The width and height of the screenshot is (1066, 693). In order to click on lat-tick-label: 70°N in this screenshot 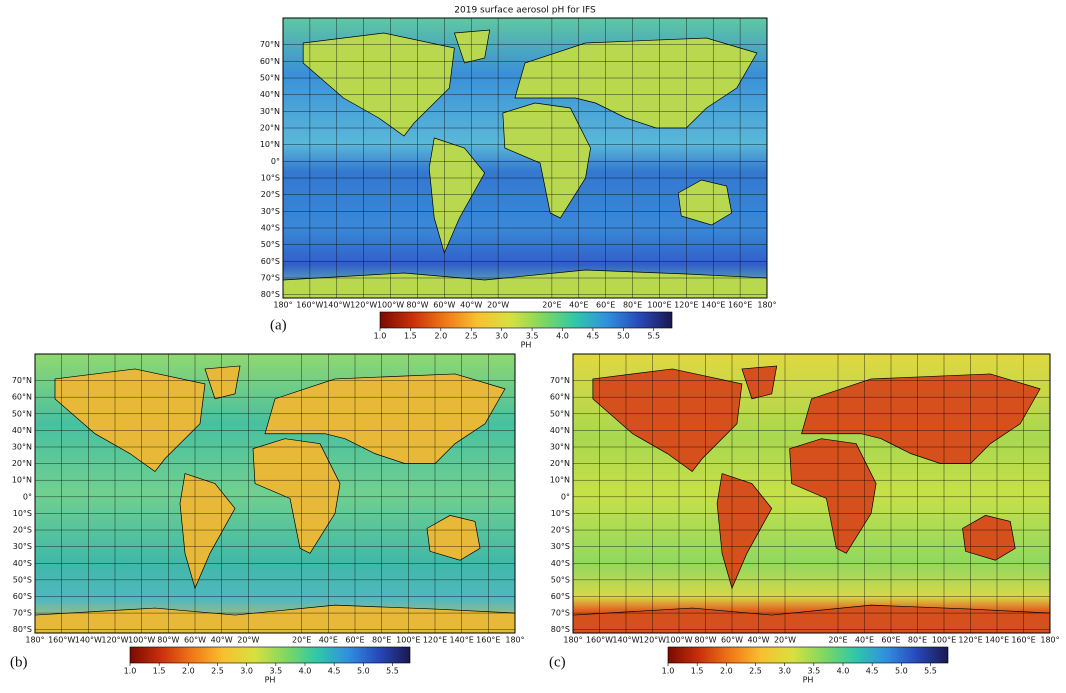, I will do `click(22, 380)`.